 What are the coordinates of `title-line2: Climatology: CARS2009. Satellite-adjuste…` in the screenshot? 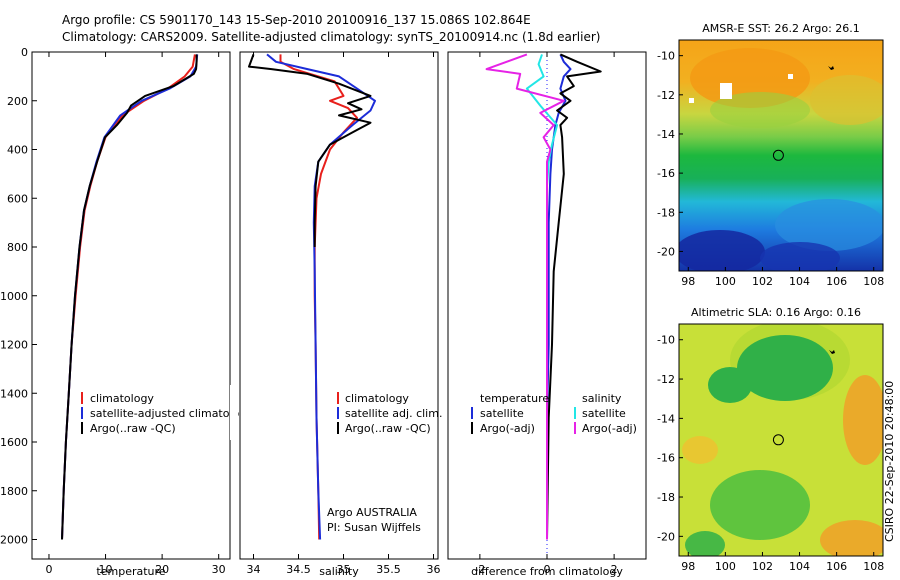 It's located at (331, 37).